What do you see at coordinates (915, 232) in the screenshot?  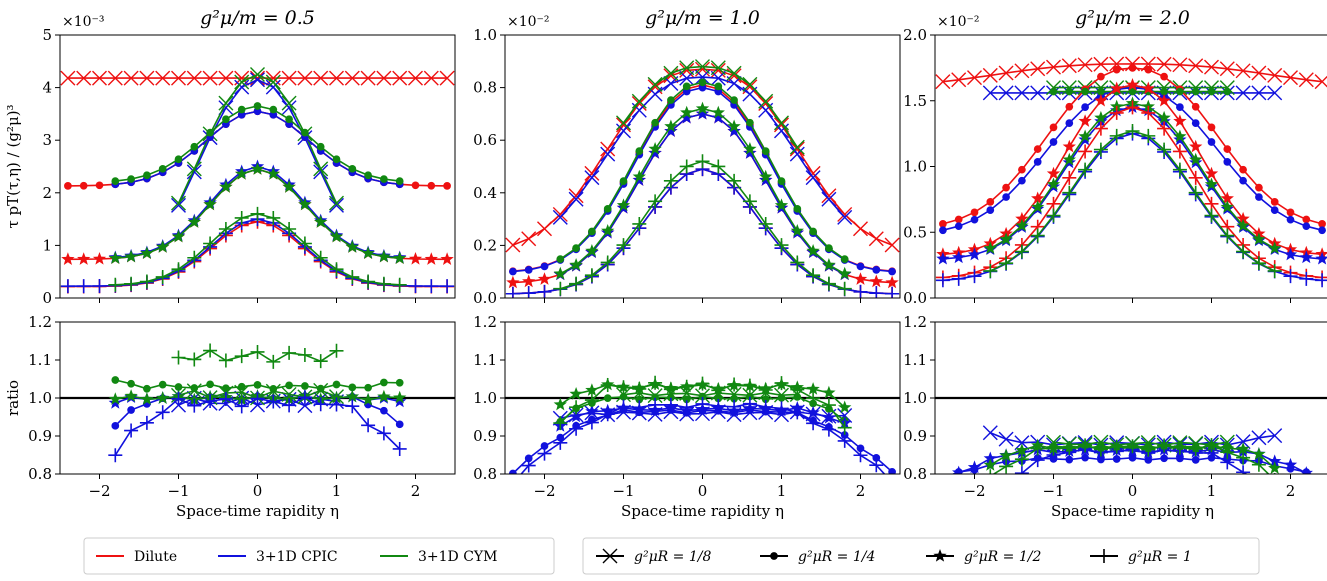 I see `y-tick-label: 0.5` at bounding box center [915, 232].